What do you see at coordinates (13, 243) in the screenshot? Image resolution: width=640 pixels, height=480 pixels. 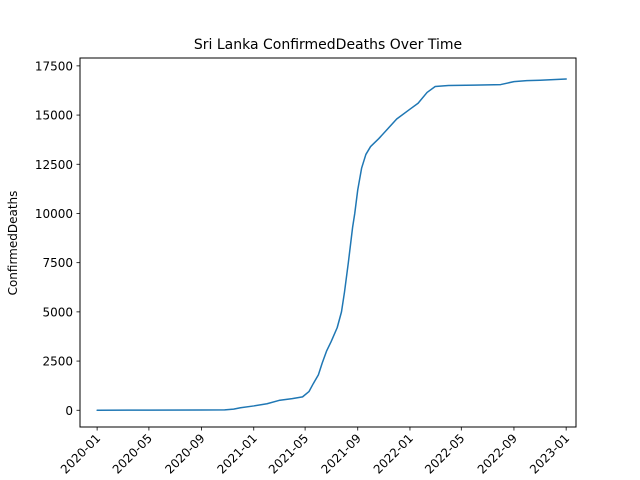 I see `y-axis-label: ConfirmedDeaths` at bounding box center [13, 243].